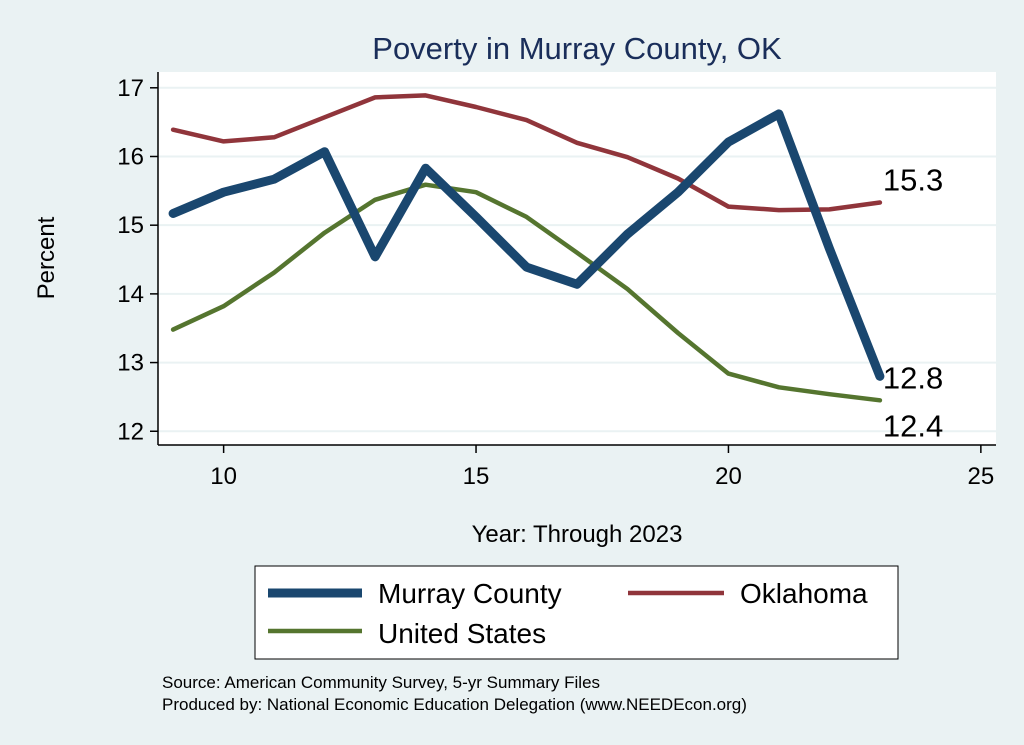 This screenshot has width=1024, height=745. I want to click on x-tick-label: 20, so click(728, 476).